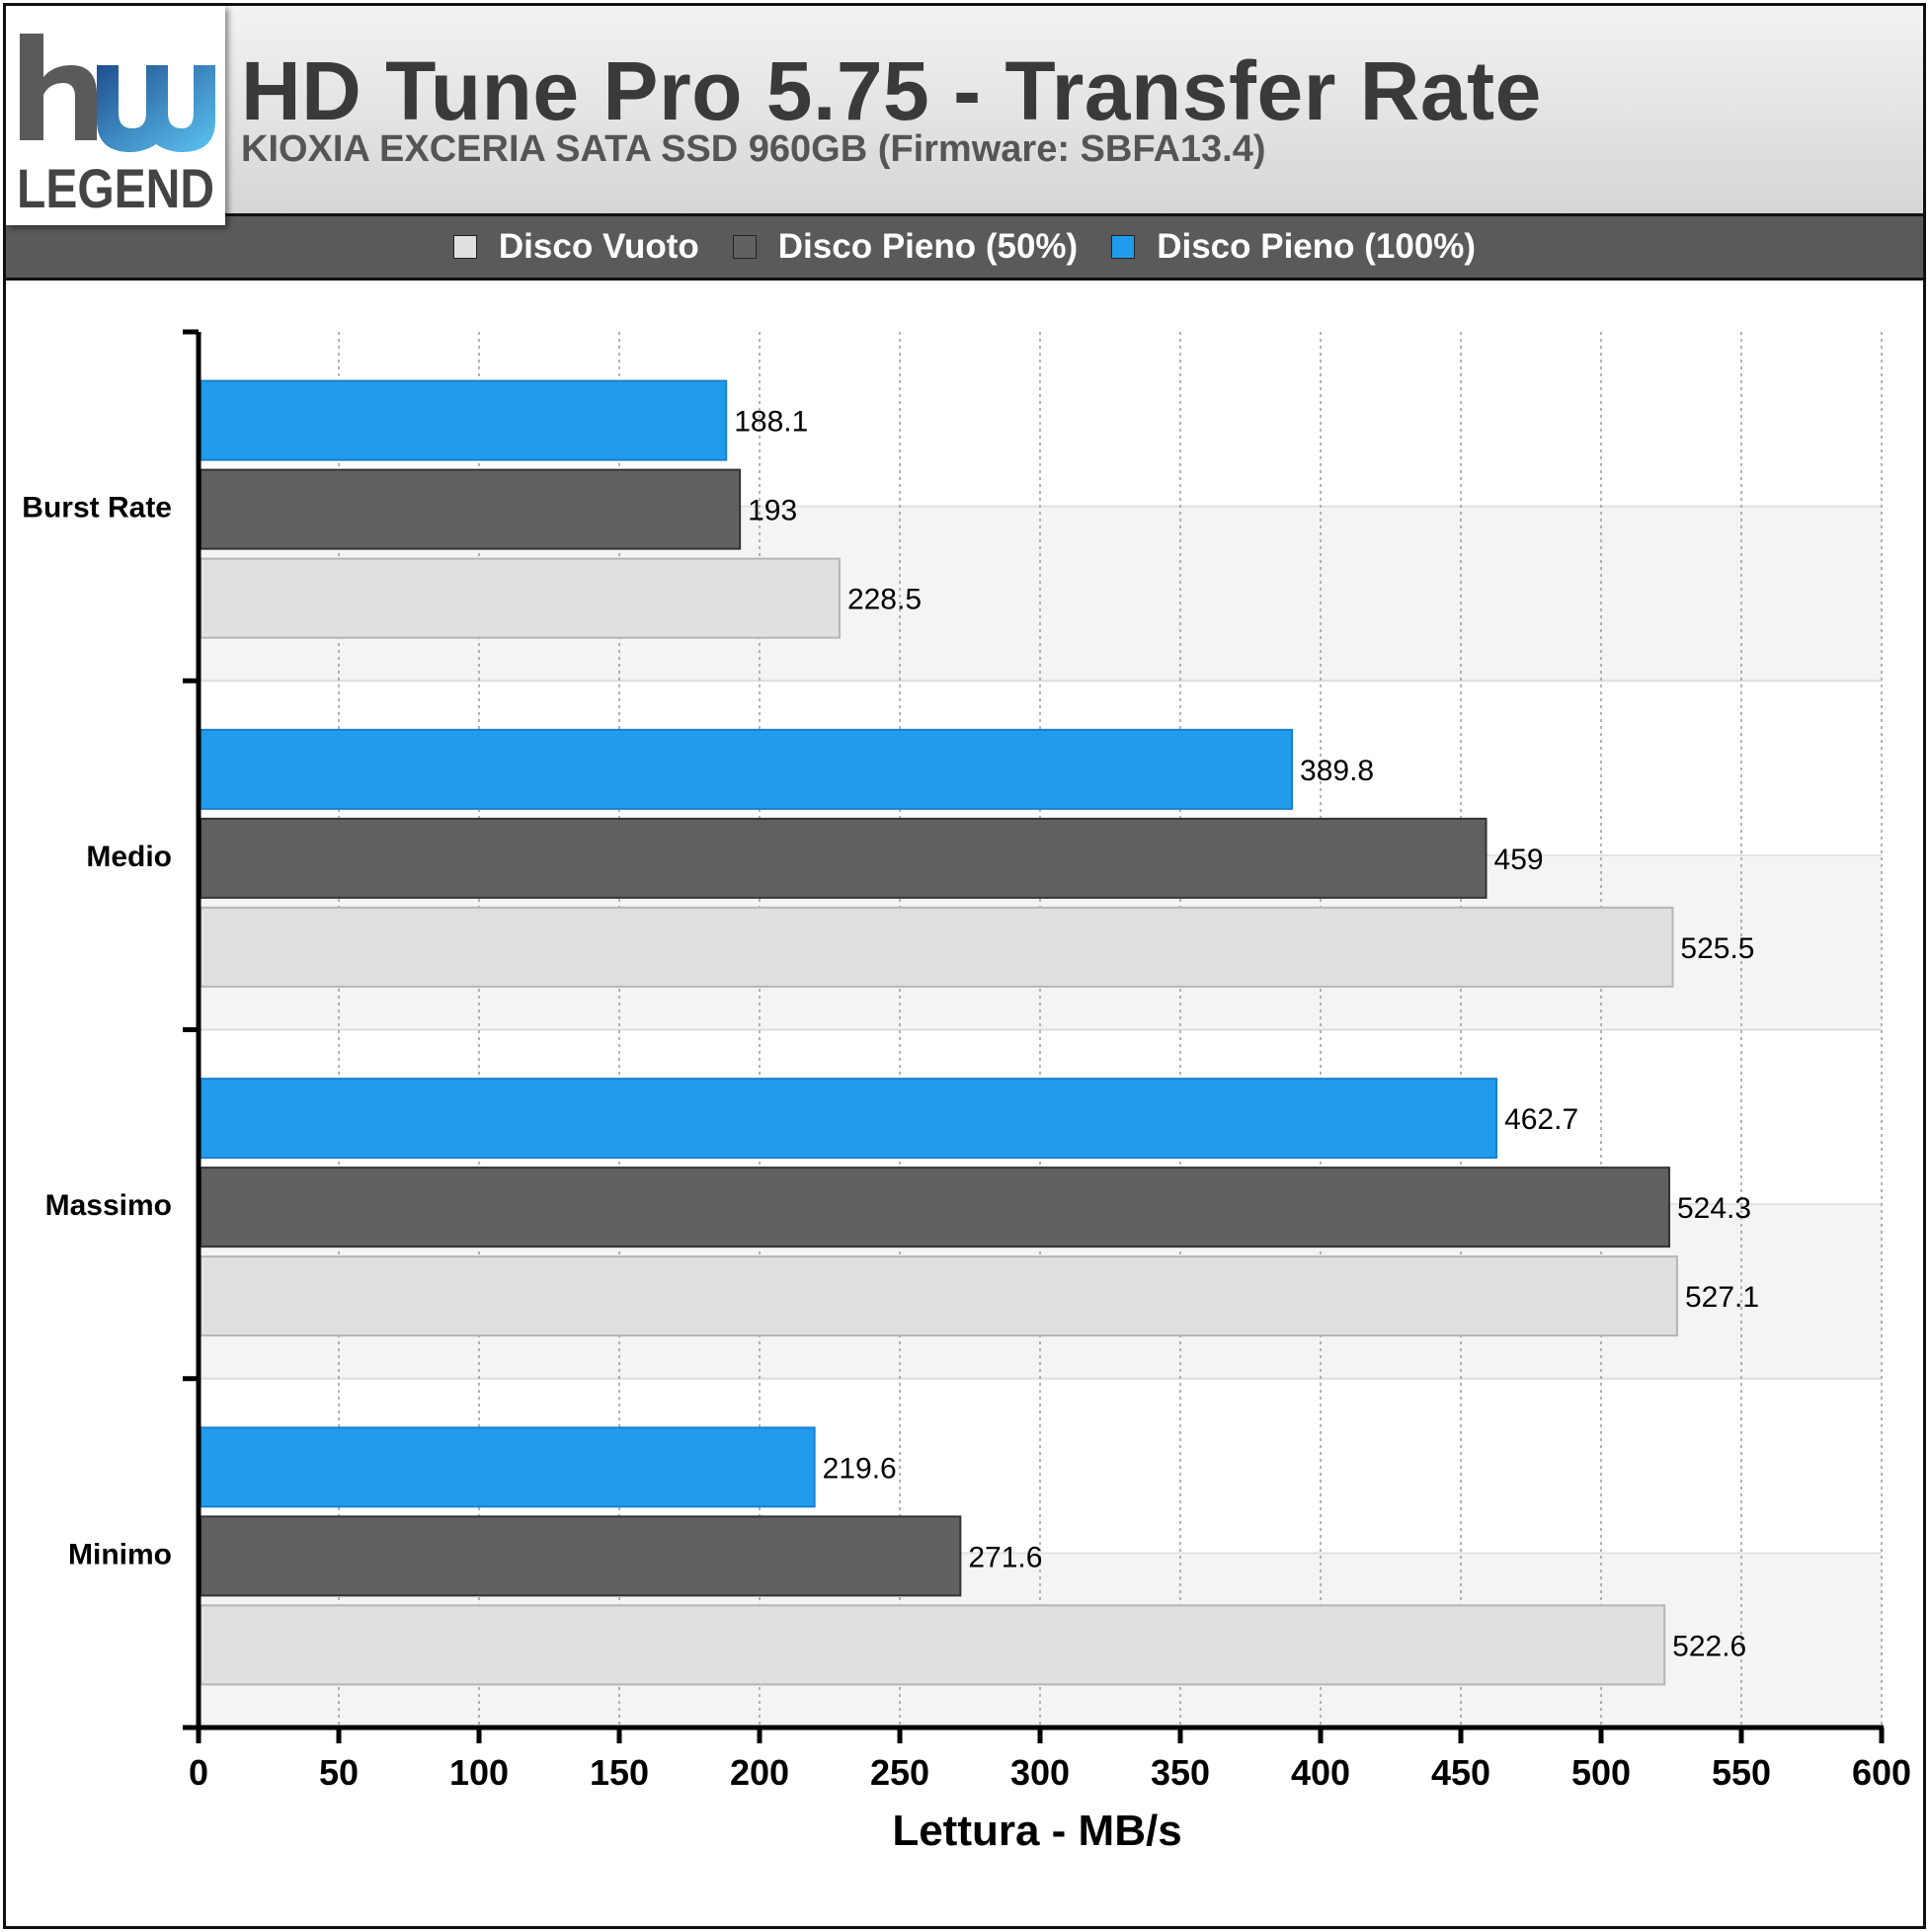  What do you see at coordinates (1321, 1772) in the screenshot?
I see `x-tick-label: 400` at bounding box center [1321, 1772].